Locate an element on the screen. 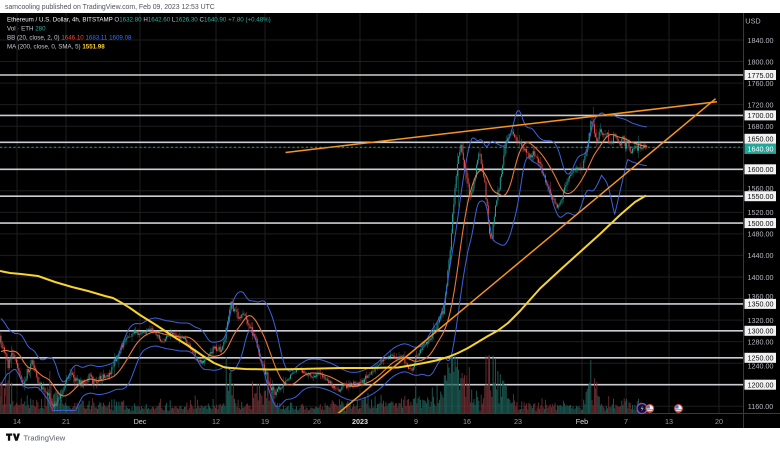 This screenshot has width=780, height=452. svg-text: 1500.00 is located at coordinates (761, 223).